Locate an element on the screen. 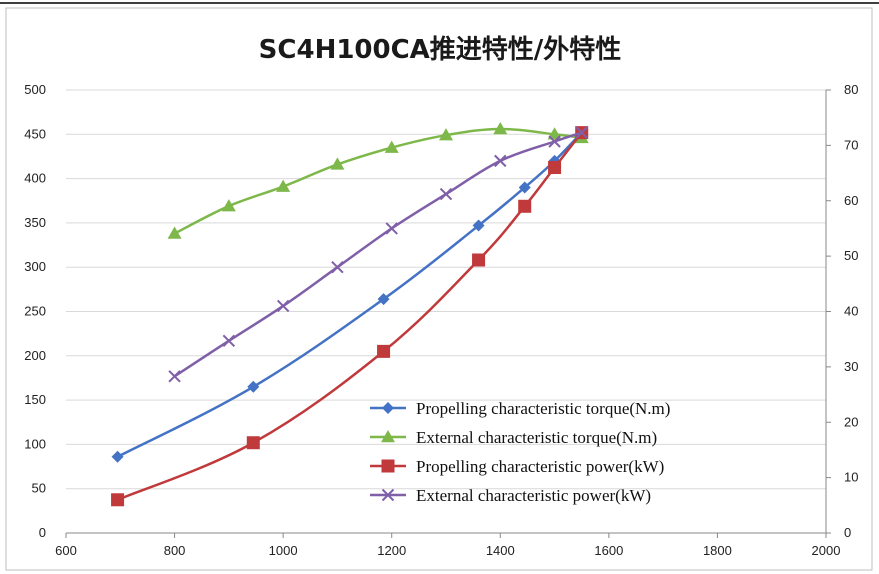 The image size is (879, 574). y-right-tick-label: 60 is located at coordinates (851, 200).